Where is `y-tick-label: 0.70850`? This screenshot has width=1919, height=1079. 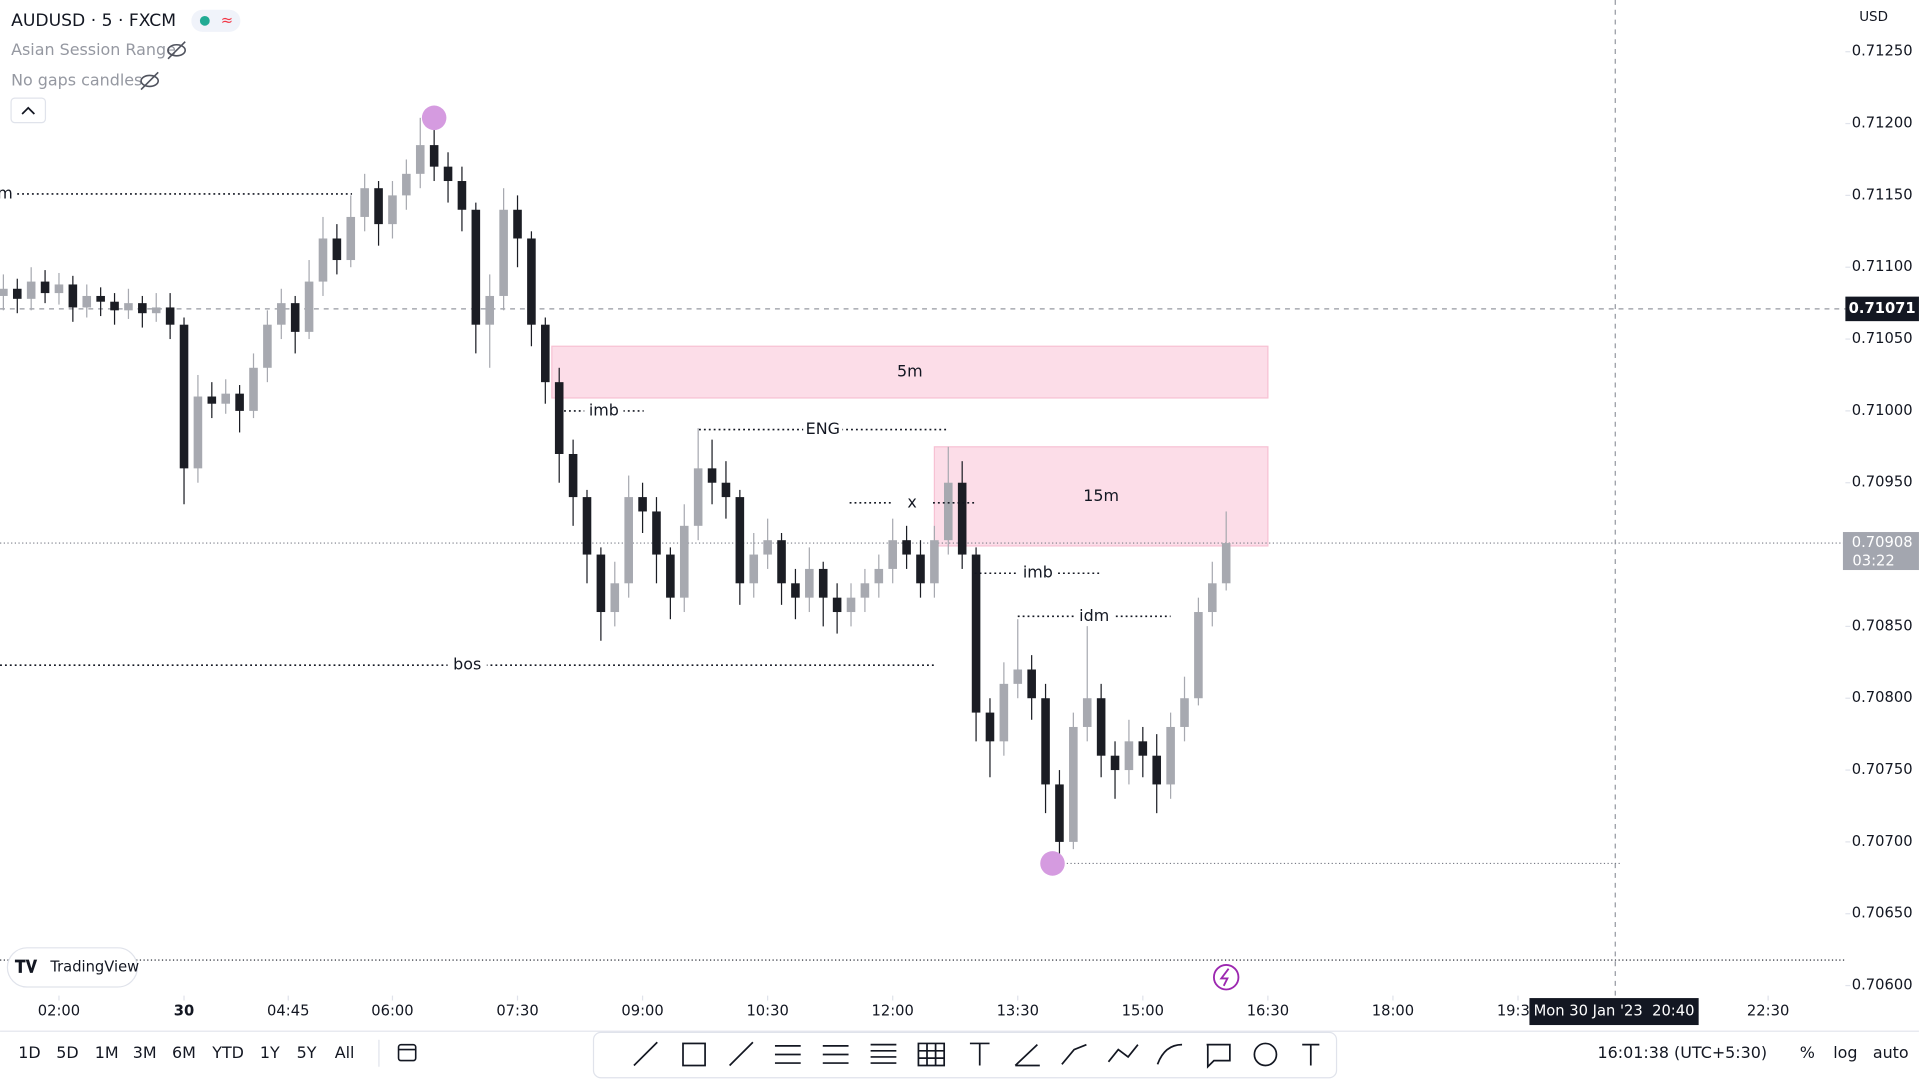 y-tick-label: 0.70850 is located at coordinates (1882, 625).